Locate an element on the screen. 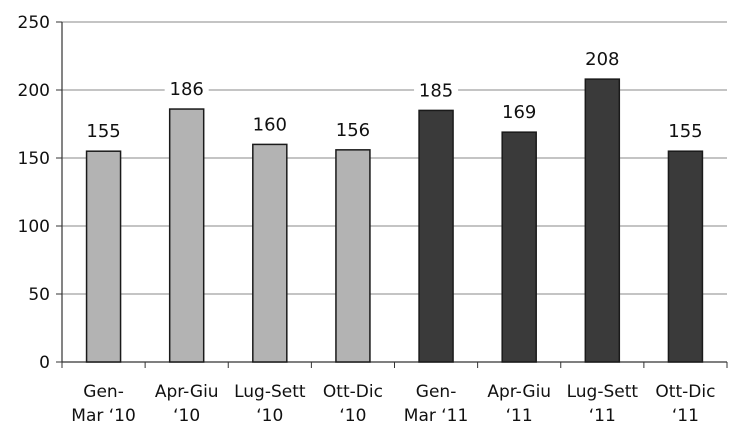 The height and width of the screenshot is (428, 729). x-category-label: Apr-Giu ‘10 is located at coordinates (187, 404).